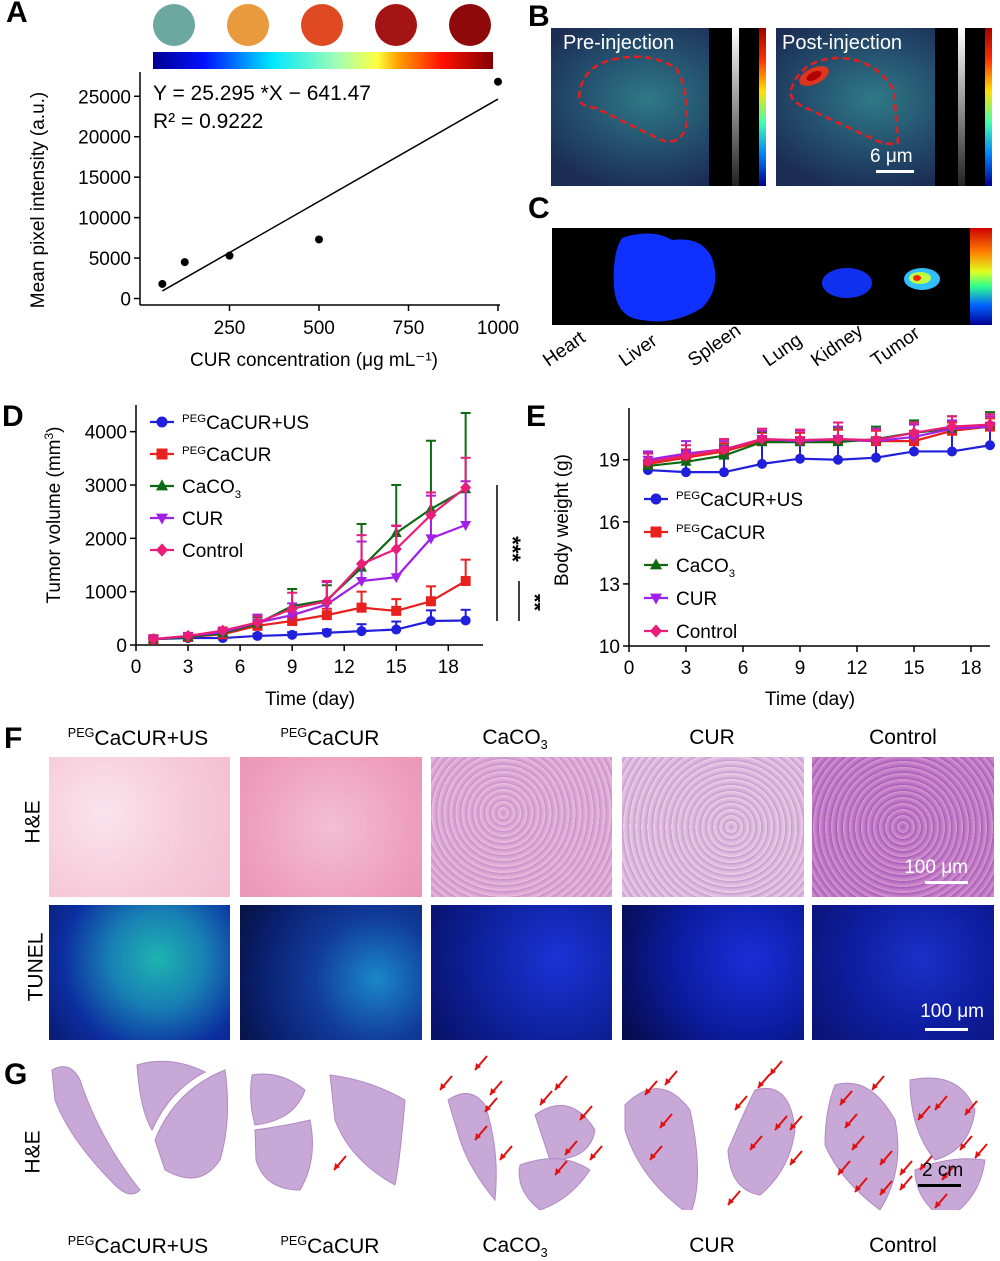 The image size is (1000, 1261). What do you see at coordinates (783, 350) in the screenshot?
I see `organ-label-lung: Lung` at bounding box center [783, 350].